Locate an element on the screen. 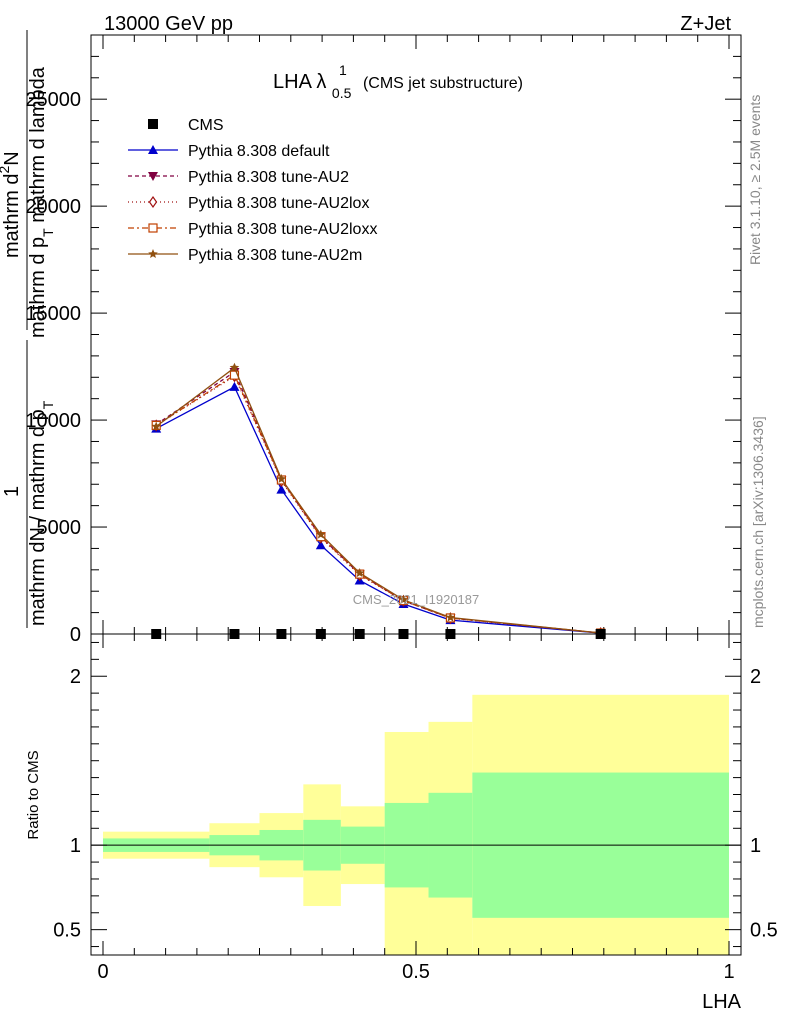 This screenshot has height=1024, width=786. x-tick-label: 0.5 is located at coordinates (416, 972).